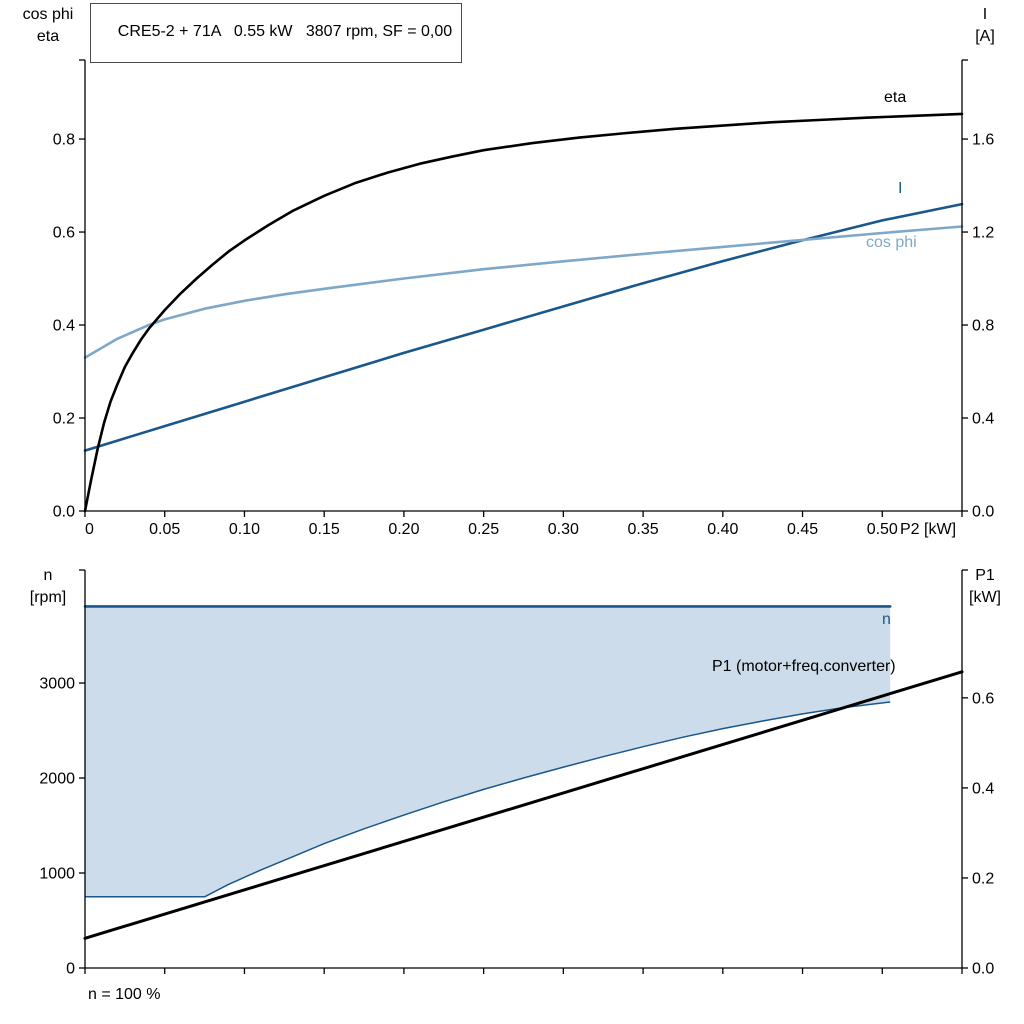 This screenshot has width=1024, height=1024. Describe the element at coordinates (48, 26) in the screenshot. I see `top-left-axis-title: cos phi eta` at that location.